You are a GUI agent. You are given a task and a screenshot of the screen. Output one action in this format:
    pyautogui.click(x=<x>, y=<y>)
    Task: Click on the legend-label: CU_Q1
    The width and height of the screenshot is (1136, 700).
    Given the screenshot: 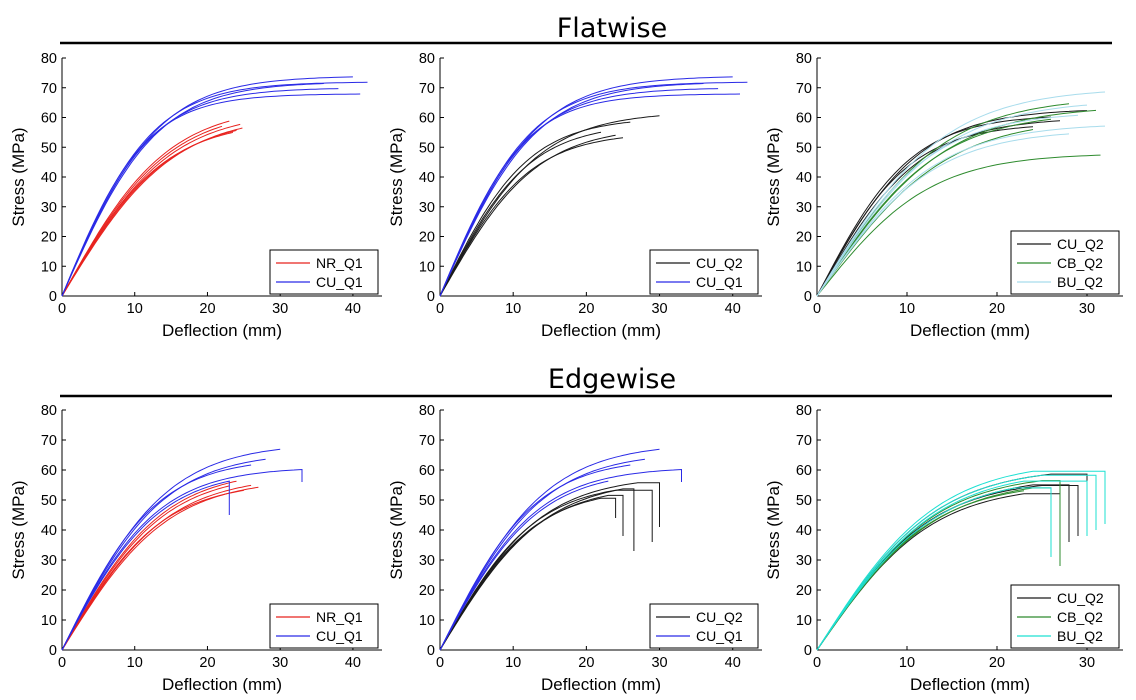 What is the action you would take?
    pyautogui.click(x=719, y=636)
    